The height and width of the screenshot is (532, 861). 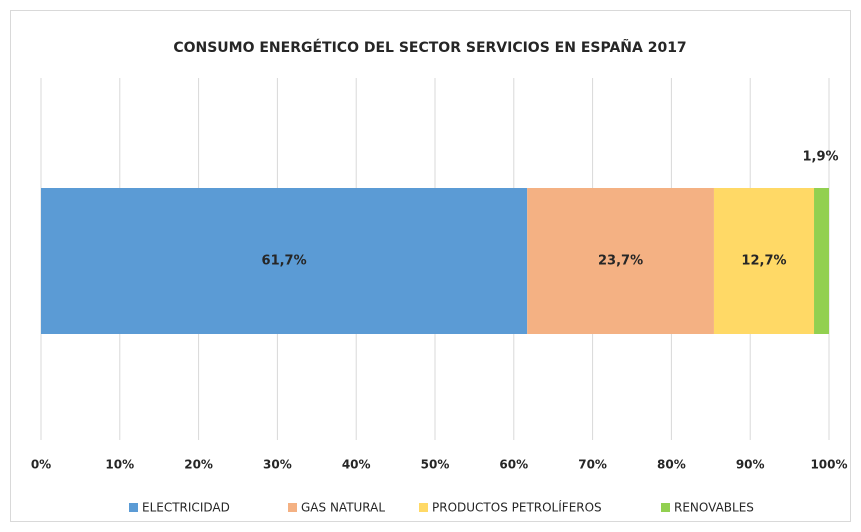 I want to click on x-tick-label: 10%, so click(x=119, y=465).